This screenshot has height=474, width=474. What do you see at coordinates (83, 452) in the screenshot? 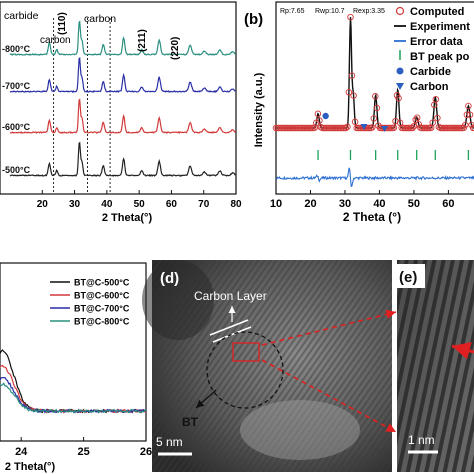
I see `x-tick-label-c: 25` at bounding box center [83, 452].